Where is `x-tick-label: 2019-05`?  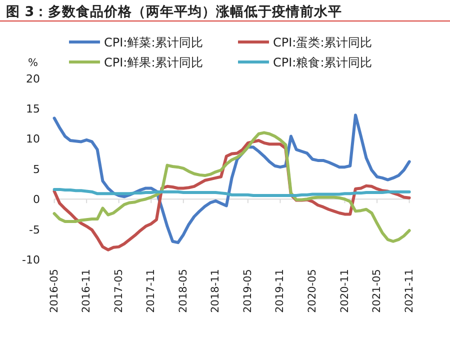 x-tick-label: 2019-05 is located at coordinates (248, 291).